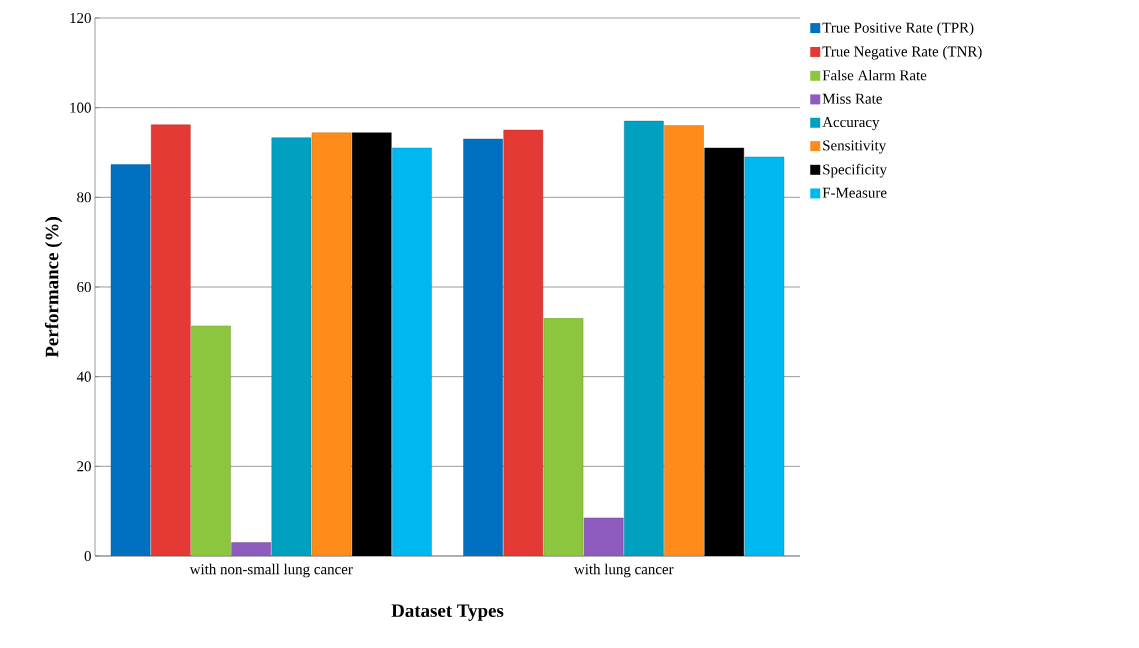  I want to click on x-tick-label: with lung cancer, so click(623, 570).